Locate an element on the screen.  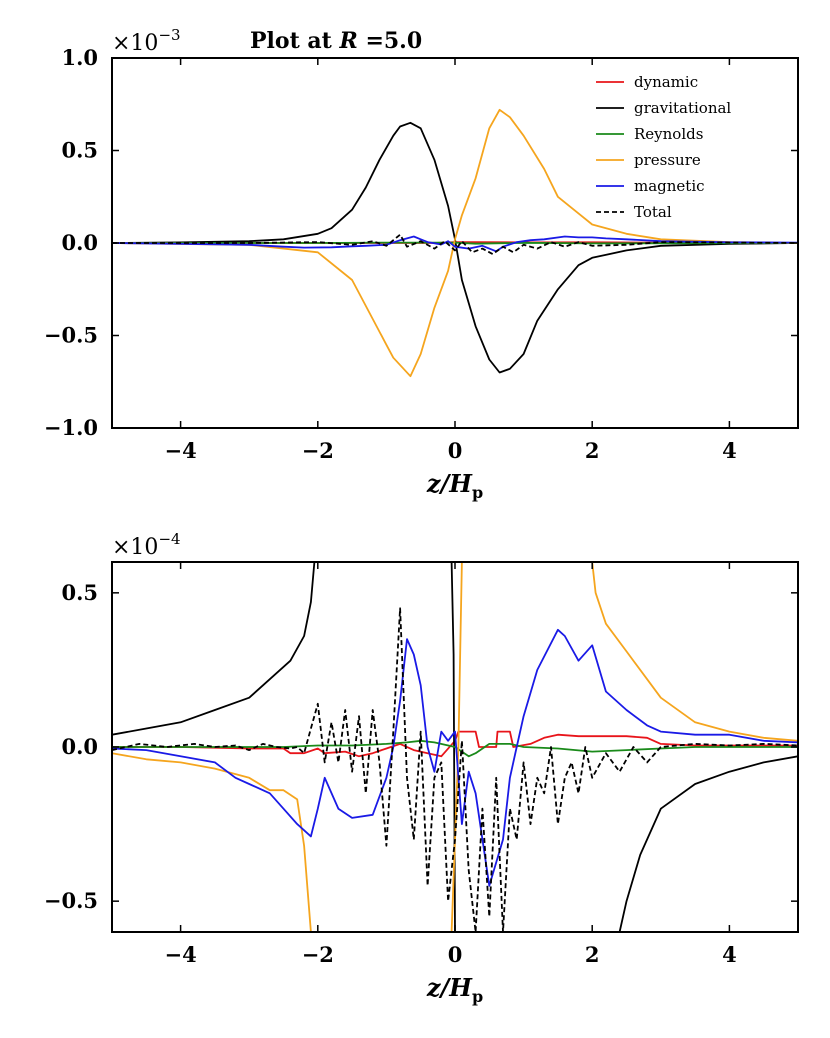
bottom-x-axis-label: z/Hp is located at coordinates (454, 989).